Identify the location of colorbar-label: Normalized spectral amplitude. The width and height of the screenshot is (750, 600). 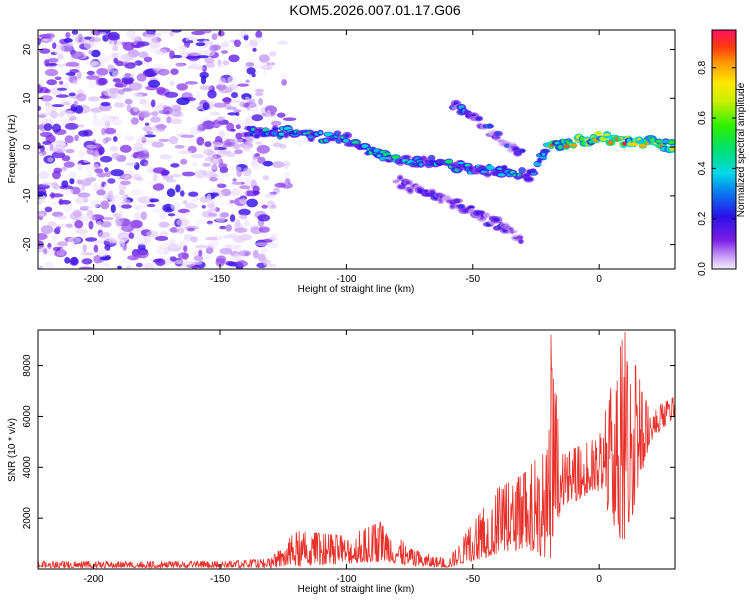
(741, 149).